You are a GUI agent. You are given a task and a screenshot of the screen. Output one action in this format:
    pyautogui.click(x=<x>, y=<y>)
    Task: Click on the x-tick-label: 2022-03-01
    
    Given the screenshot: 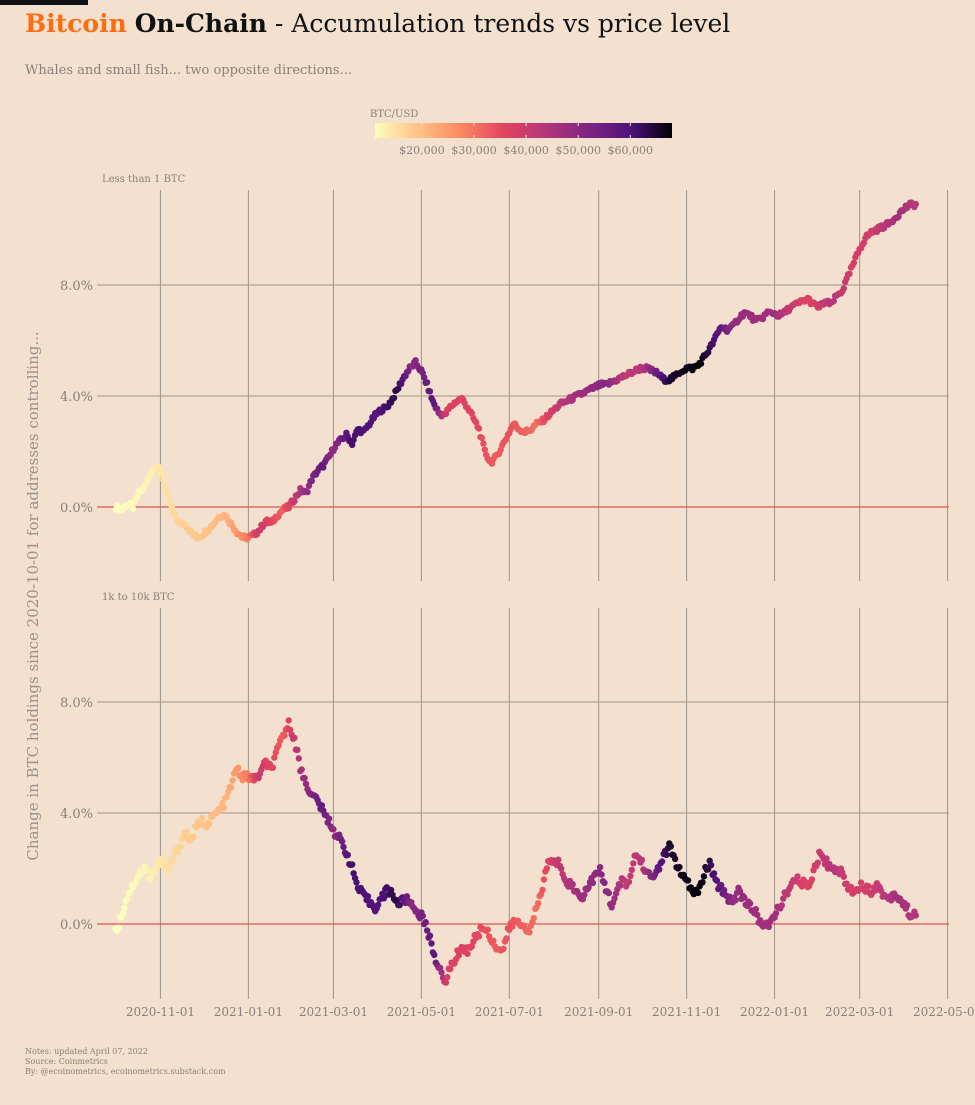 What is the action you would take?
    pyautogui.click(x=859, y=1012)
    